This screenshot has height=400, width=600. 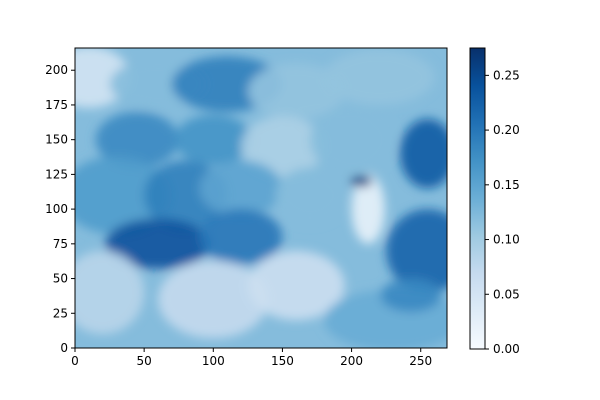 I want to click on colorbar: 0.00 0.05 0.10 0.15 0.20 0.25, so click(x=494, y=201).